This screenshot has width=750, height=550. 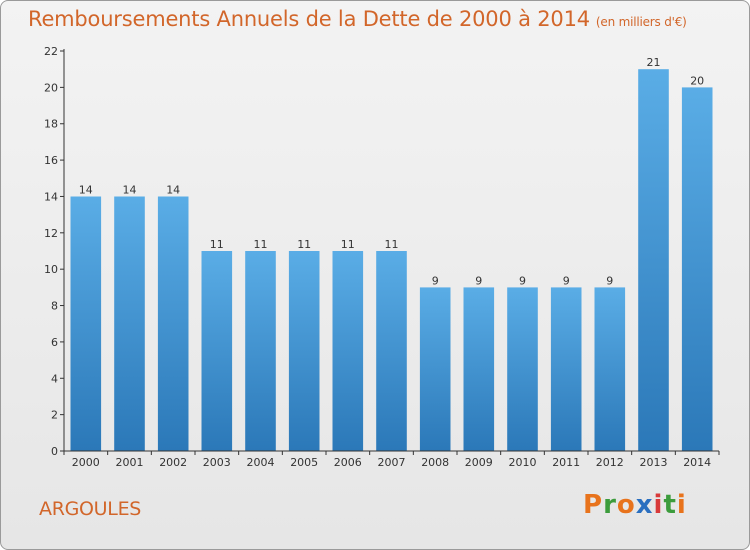 What do you see at coordinates (86, 190) in the screenshot?
I see `data-label-2000: 14` at bounding box center [86, 190].